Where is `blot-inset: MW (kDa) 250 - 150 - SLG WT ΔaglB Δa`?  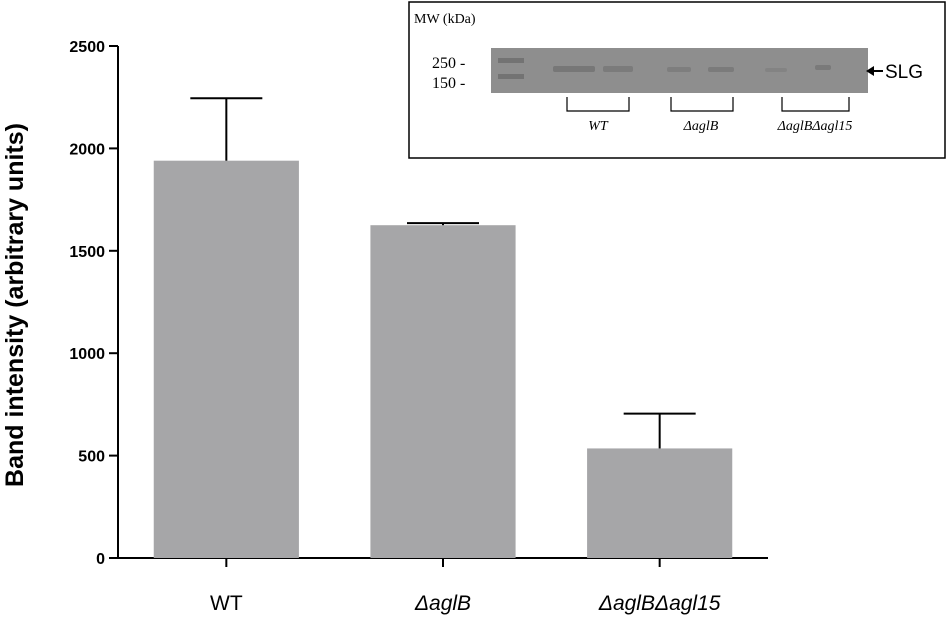
blot-inset: MW (kDa) 250 - 150 - SLG WT ΔaglB Δa is located at coordinates (677, 80).